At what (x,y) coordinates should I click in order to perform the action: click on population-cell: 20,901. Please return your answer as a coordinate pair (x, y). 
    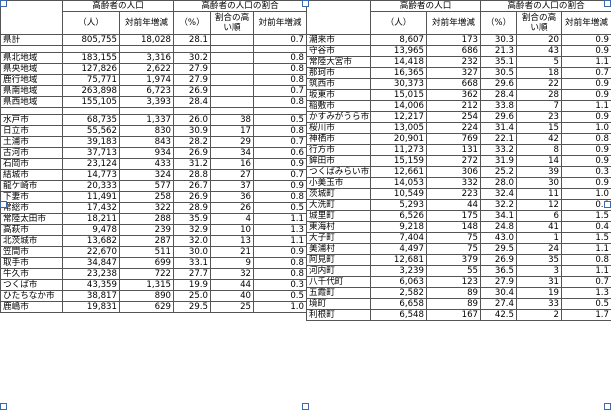
    Looking at the image, I should click on (398, 138).